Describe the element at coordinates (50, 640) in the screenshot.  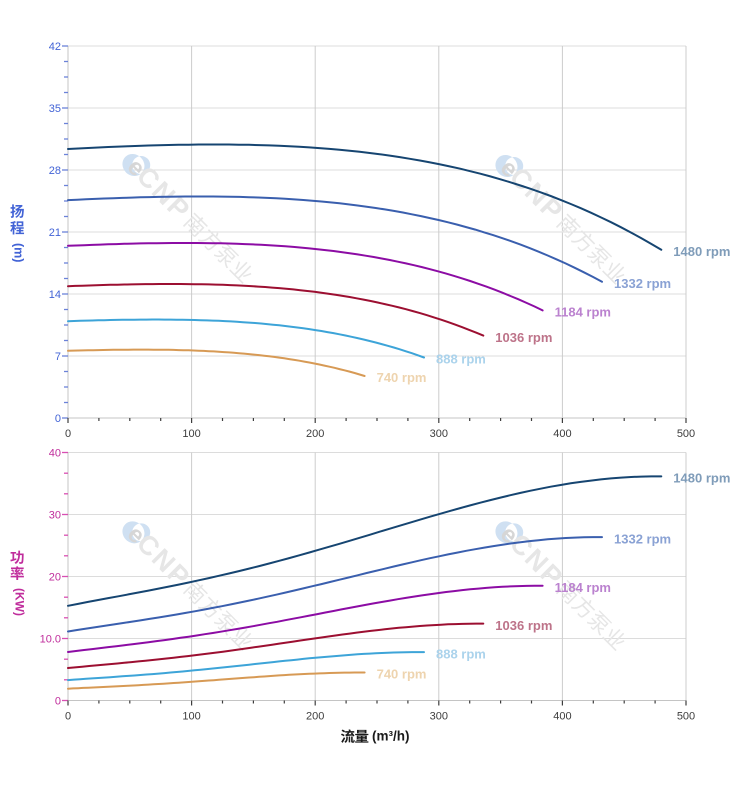
I see `svg-text: 10.0` at that location.